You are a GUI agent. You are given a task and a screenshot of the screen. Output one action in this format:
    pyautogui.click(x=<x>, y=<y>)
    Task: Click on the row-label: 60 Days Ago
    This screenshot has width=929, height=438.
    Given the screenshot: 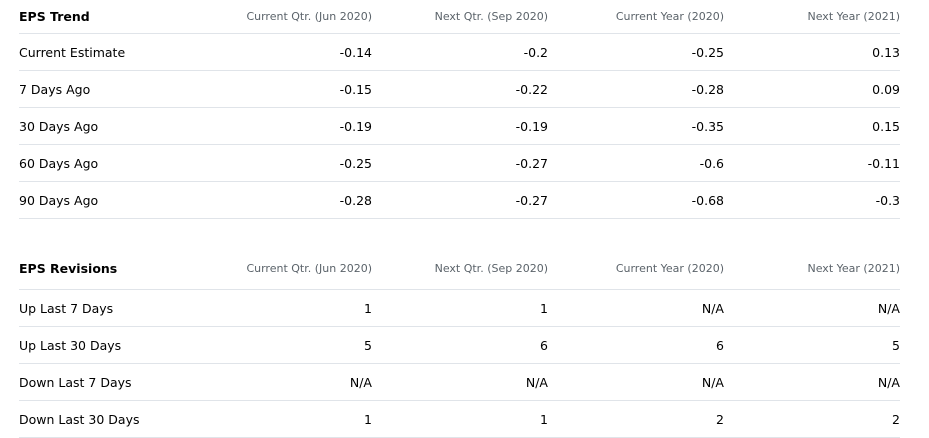 What is the action you would take?
    pyautogui.click(x=116, y=163)
    